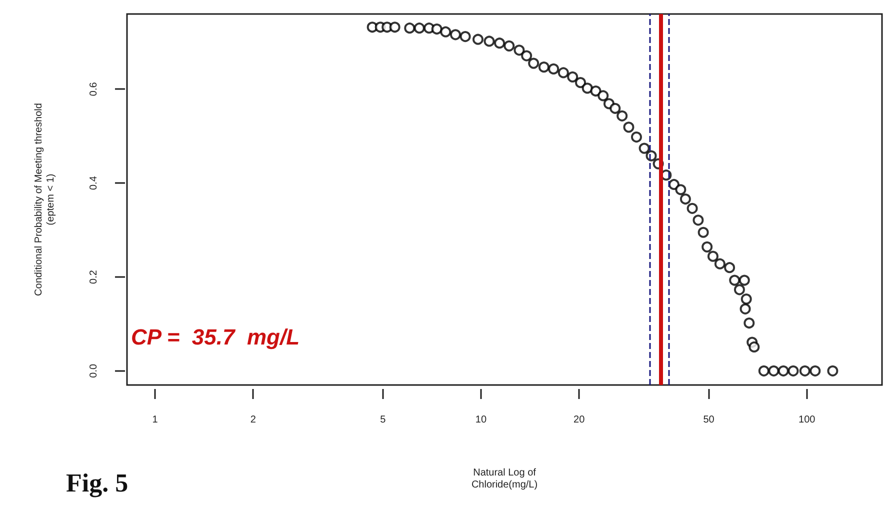  I want to click on y-tick-label: 0.6, so click(94, 89).